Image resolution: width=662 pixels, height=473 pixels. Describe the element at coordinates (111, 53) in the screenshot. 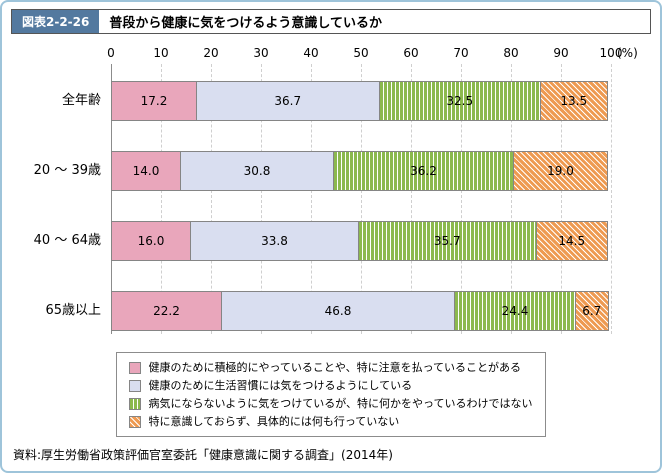

I see `x-axis-tick: 0` at that location.